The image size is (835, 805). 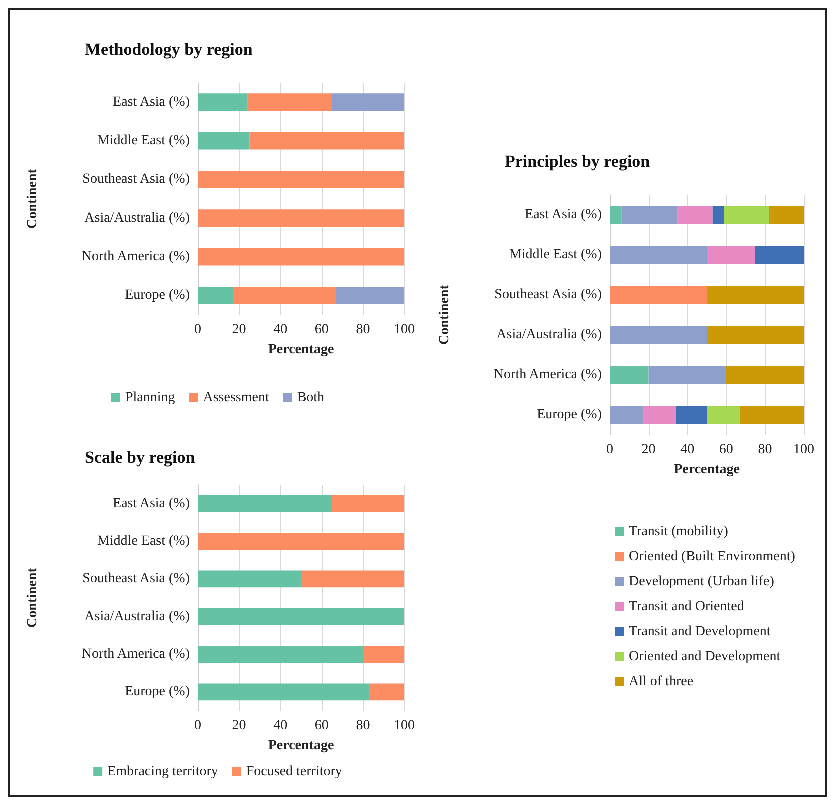 What do you see at coordinates (140, 457) in the screenshot?
I see `chart-title: Scale by region` at bounding box center [140, 457].